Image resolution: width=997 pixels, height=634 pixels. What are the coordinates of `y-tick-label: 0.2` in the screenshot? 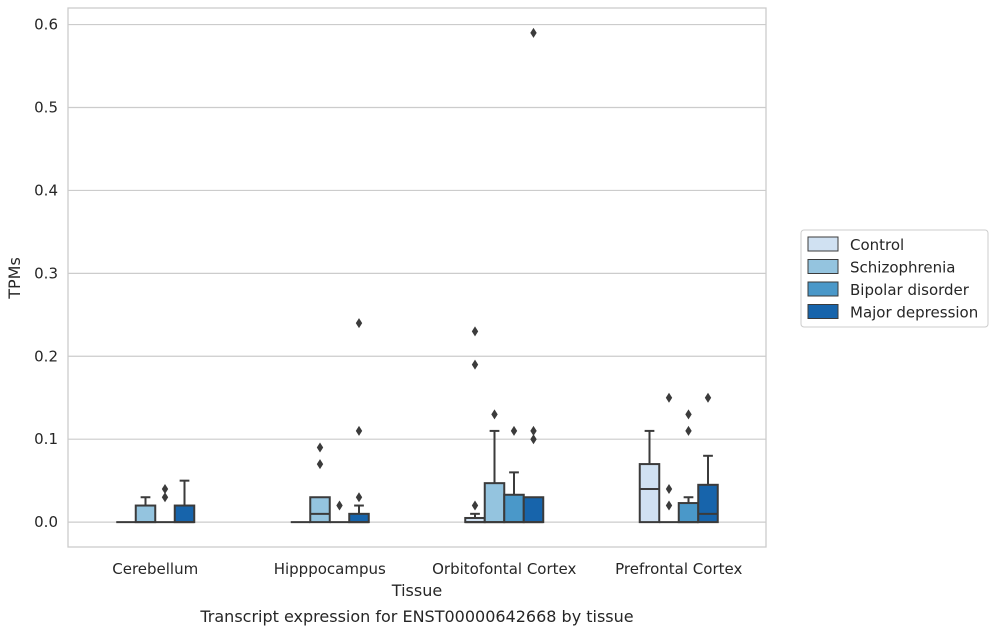 It's located at (46, 356).